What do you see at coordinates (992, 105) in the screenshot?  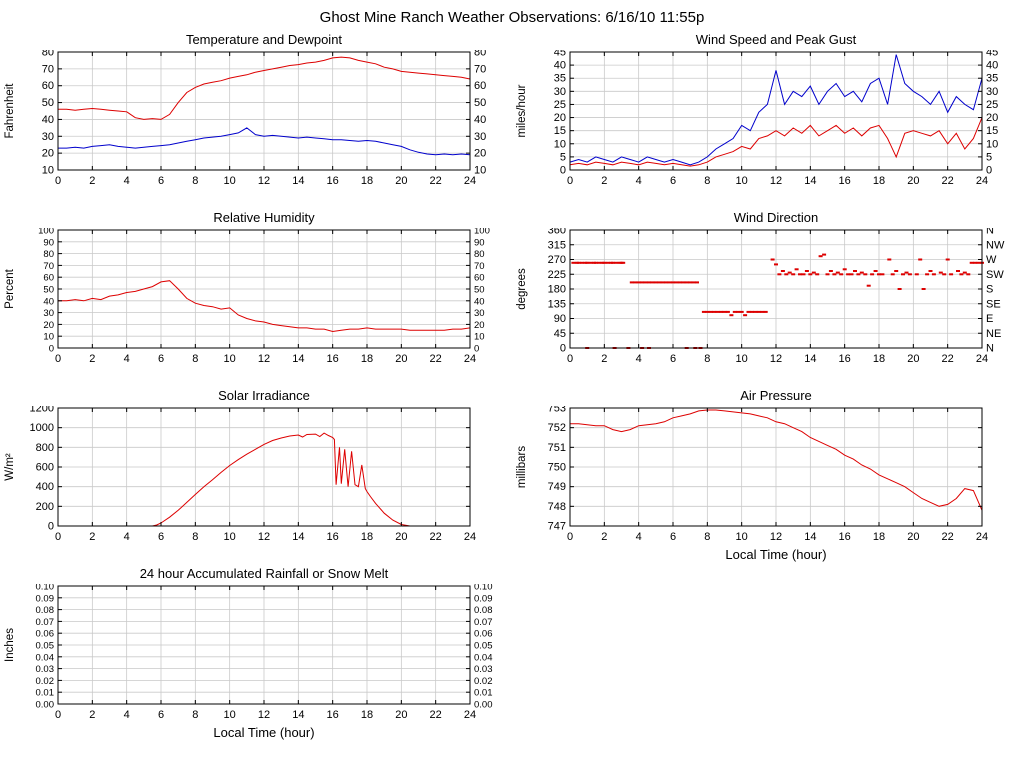 I see `svg-text: 25` at bounding box center [992, 105].